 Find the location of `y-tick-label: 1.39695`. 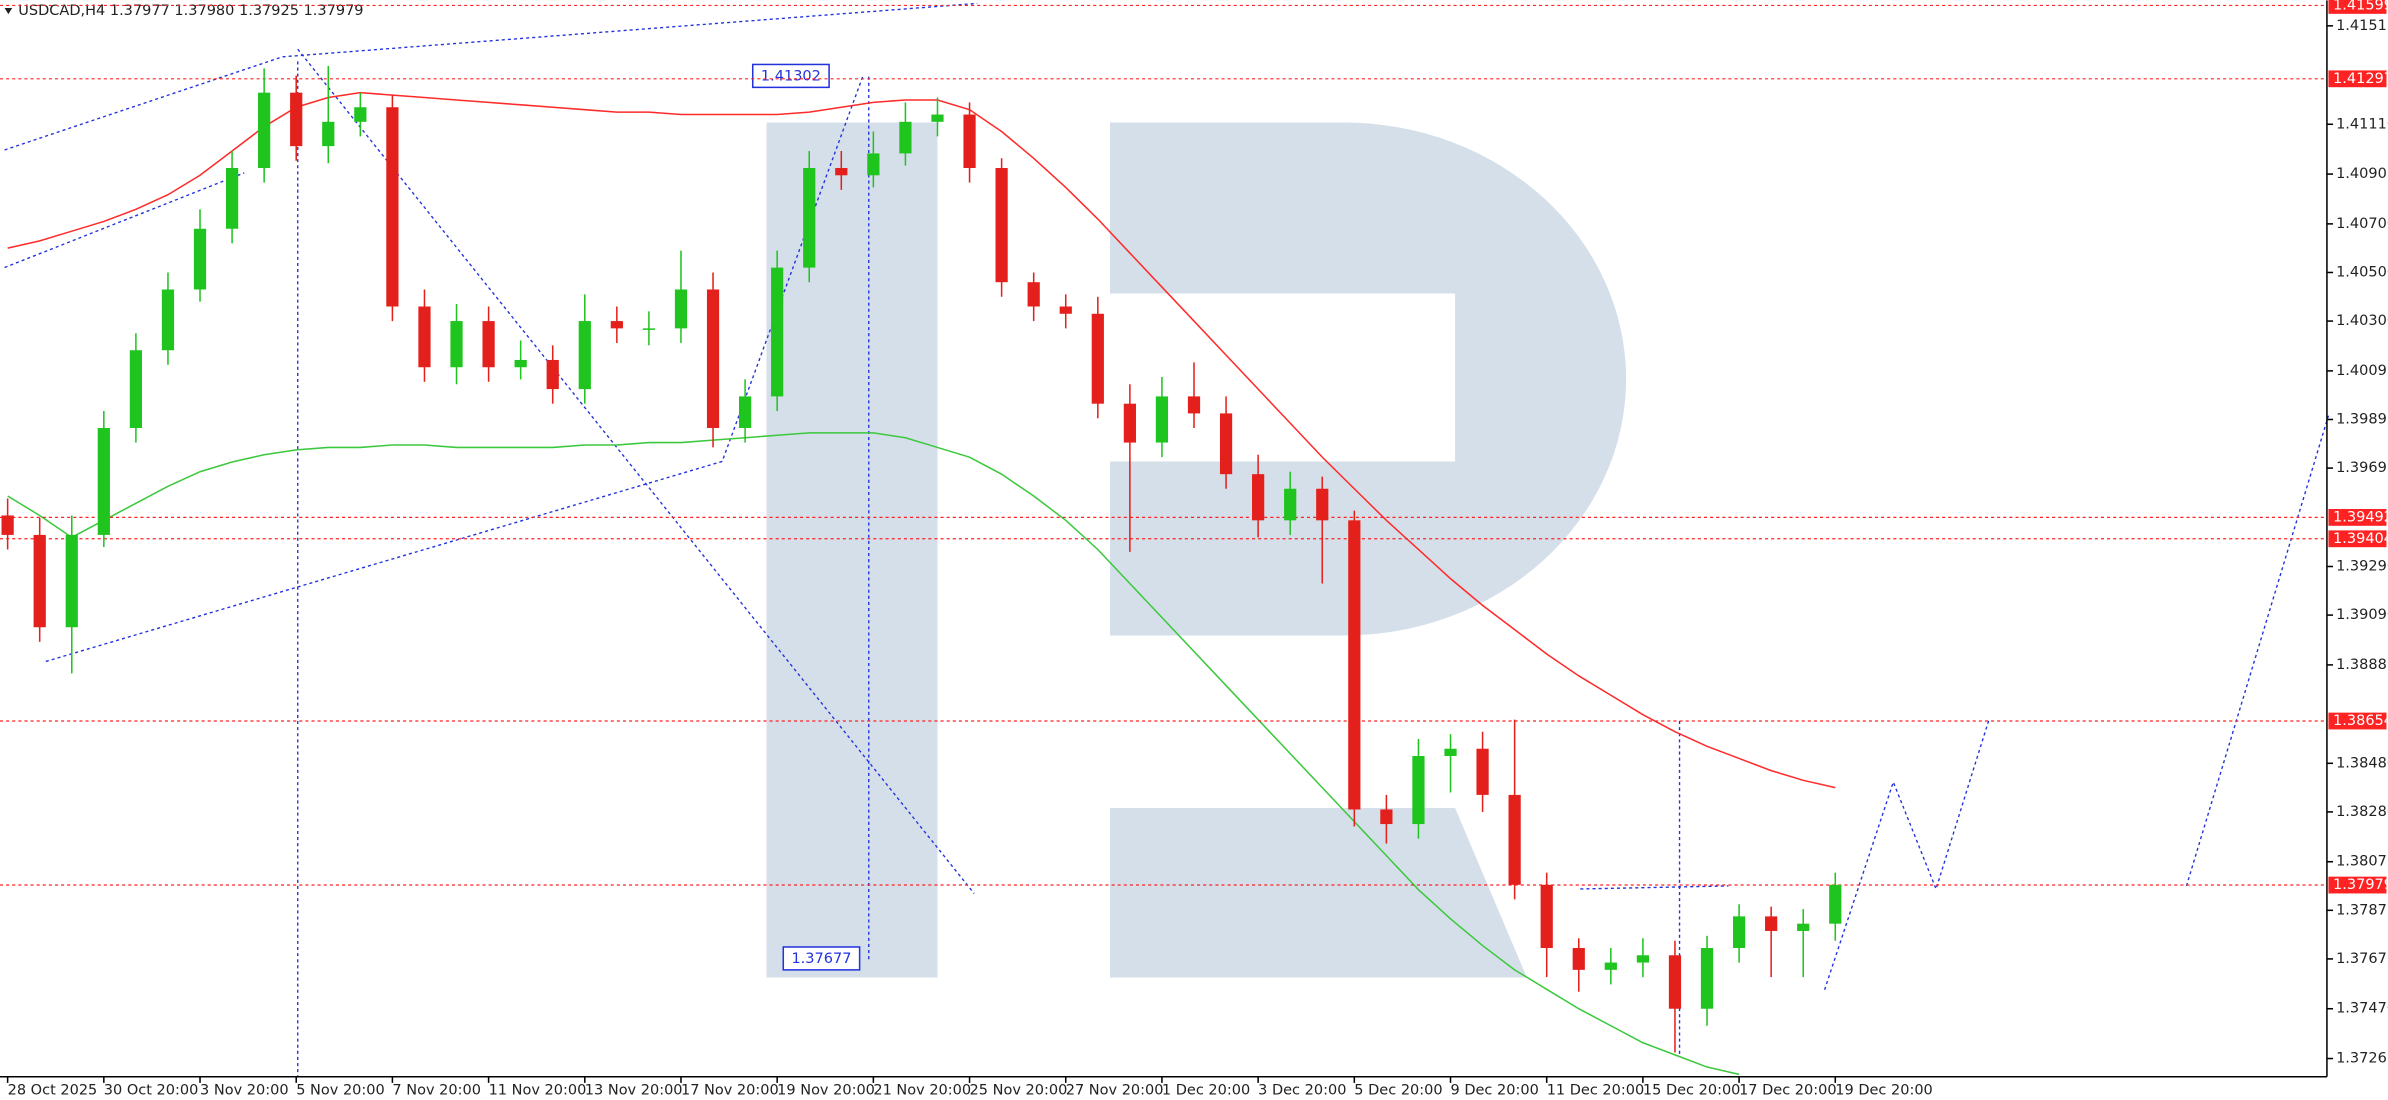

y-tick-label: 1.39695 is located at coordinates (2362, 468).